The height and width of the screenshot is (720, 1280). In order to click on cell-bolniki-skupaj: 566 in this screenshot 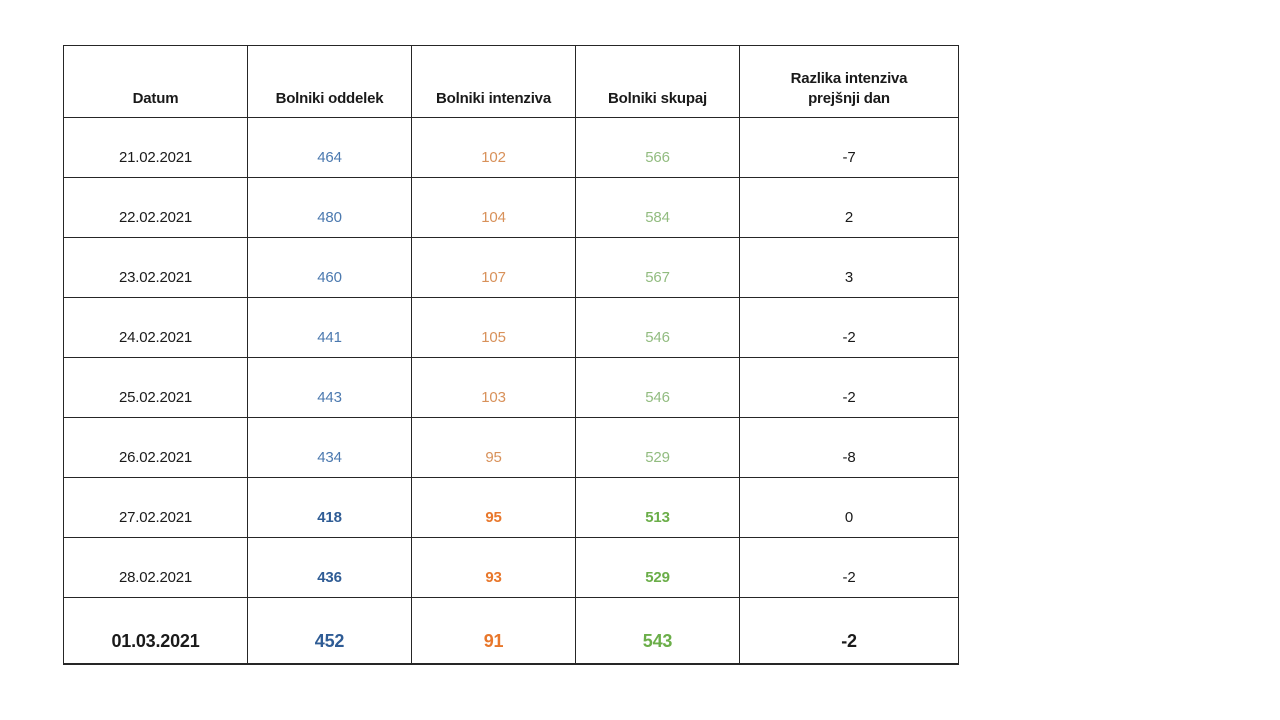, I will do `click(657, 147)`.